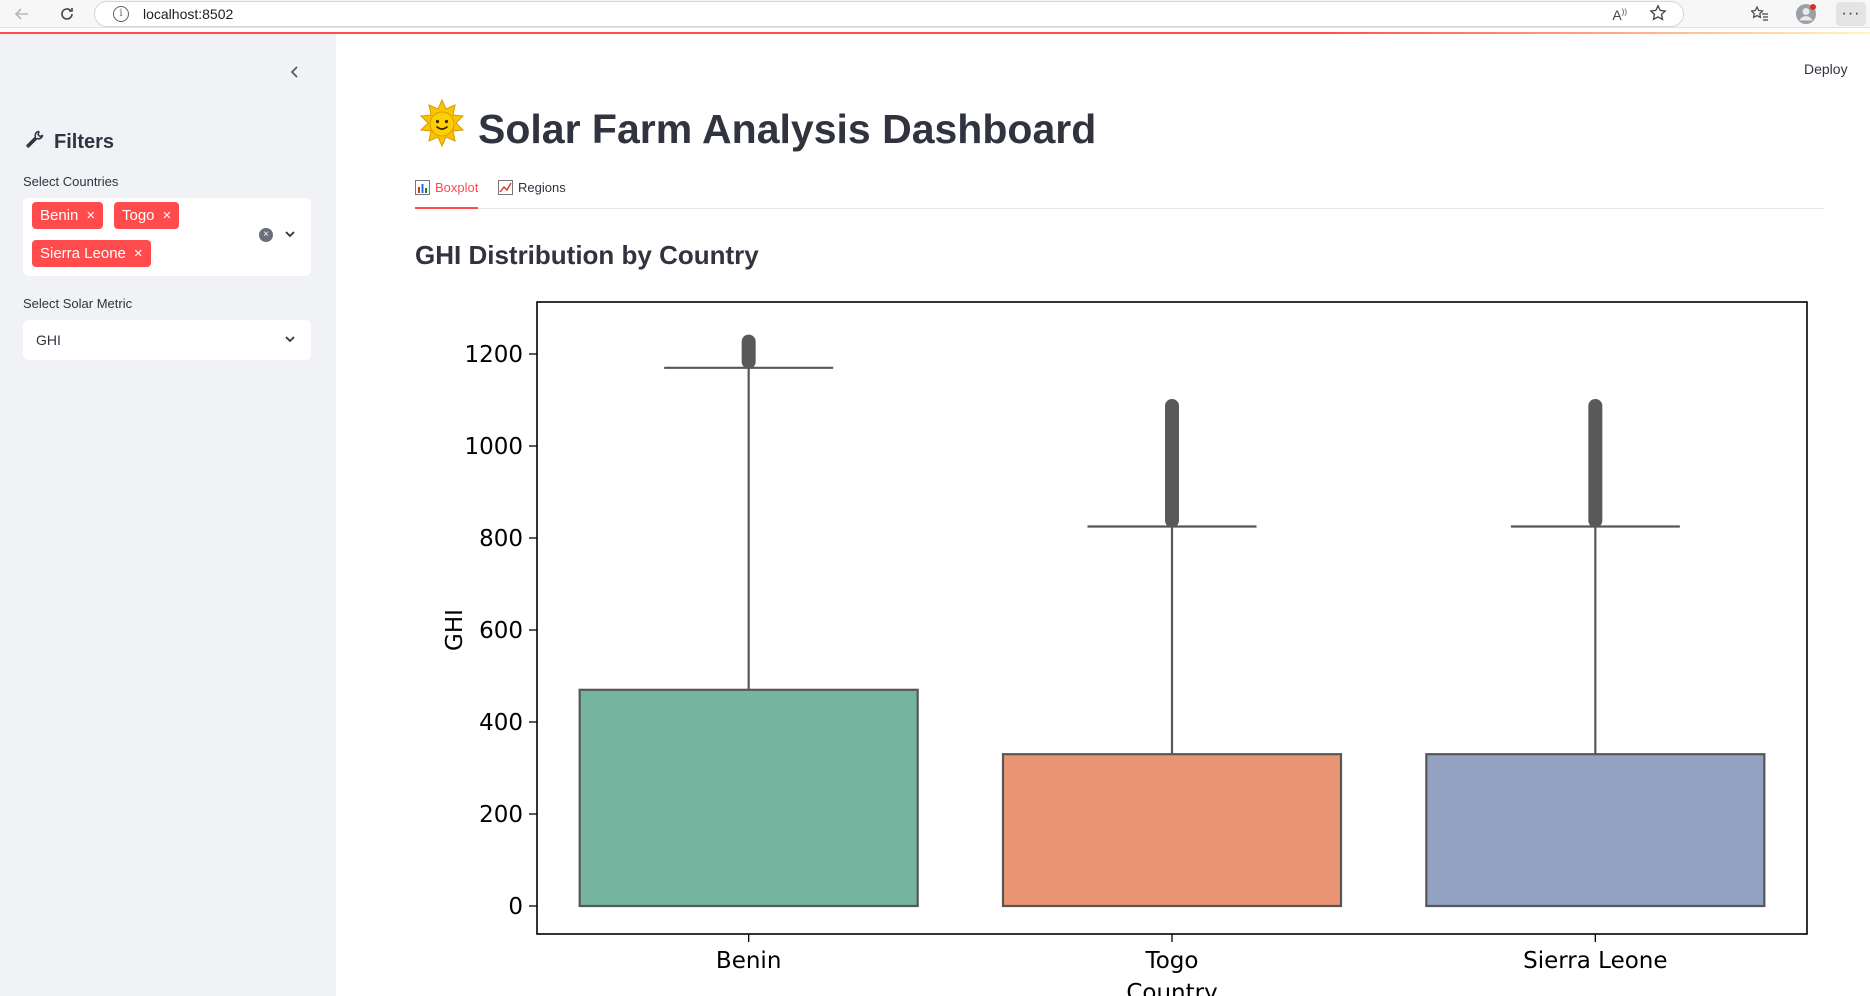 The height and width of the screenshot is (996, 1870). What do you see at coordinates (493, 447) in the screenshot?
I see `y-tick-label: 1000` at bounding box center [493, 447].